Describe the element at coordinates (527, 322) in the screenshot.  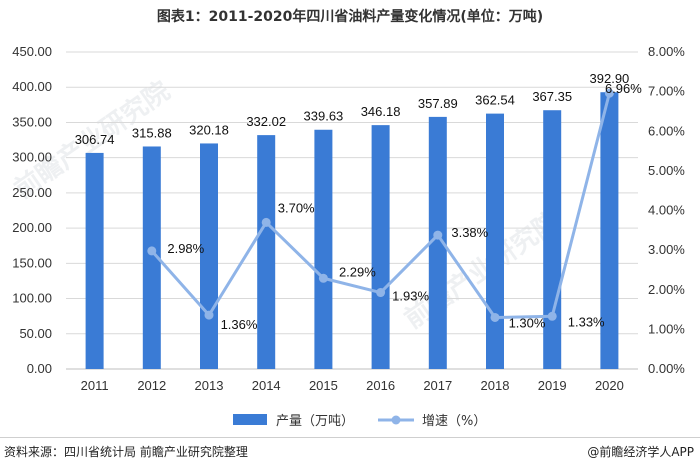
I see `line-data-label: 1.30%` at that location.